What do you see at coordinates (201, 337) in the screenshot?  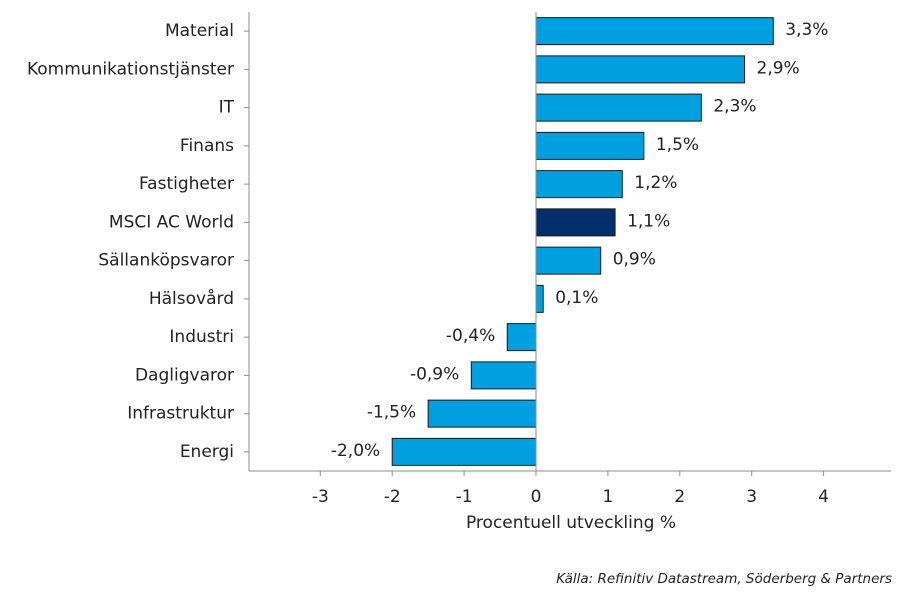 I see `category-label-industri: Industri` at bounding box center [201, 337].